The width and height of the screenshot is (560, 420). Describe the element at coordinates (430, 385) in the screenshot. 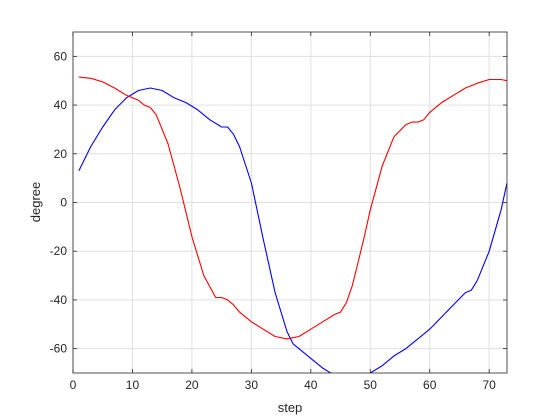

I see `x-tick-label: 60` at that location.